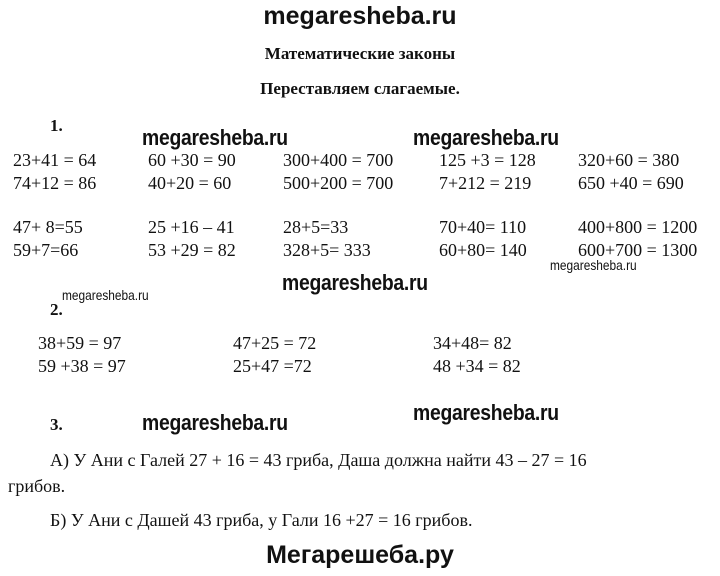 This screenshot has width=720, height=576. Describe the element at coordinates (629, 160) in the screenshot. I see `equation: 320+60 = 380` at that location.